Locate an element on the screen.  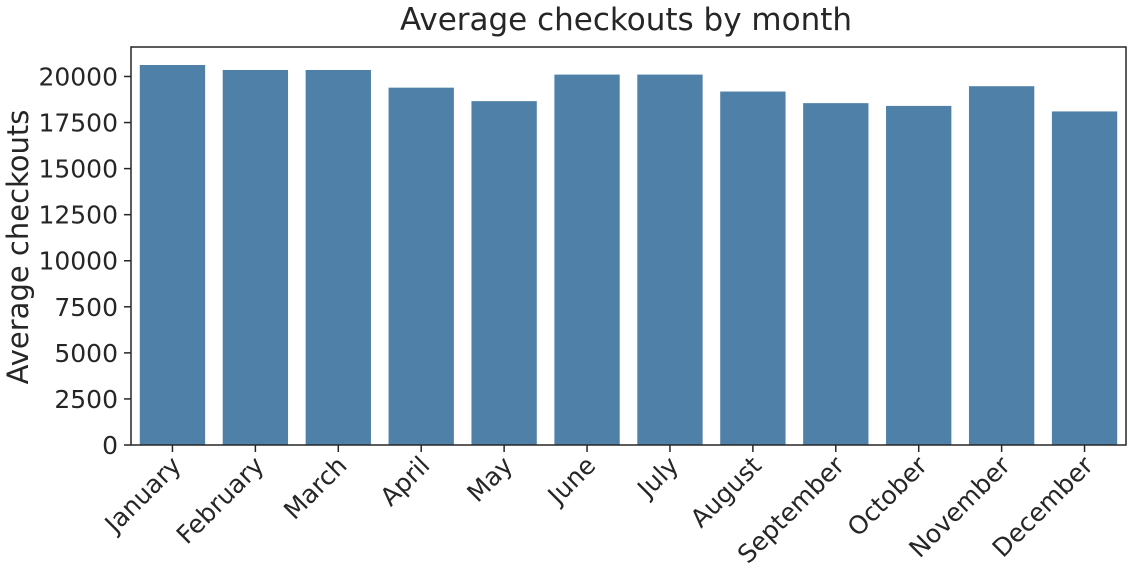
y-tick-label: 12500 is located at coordinates (78, 215).